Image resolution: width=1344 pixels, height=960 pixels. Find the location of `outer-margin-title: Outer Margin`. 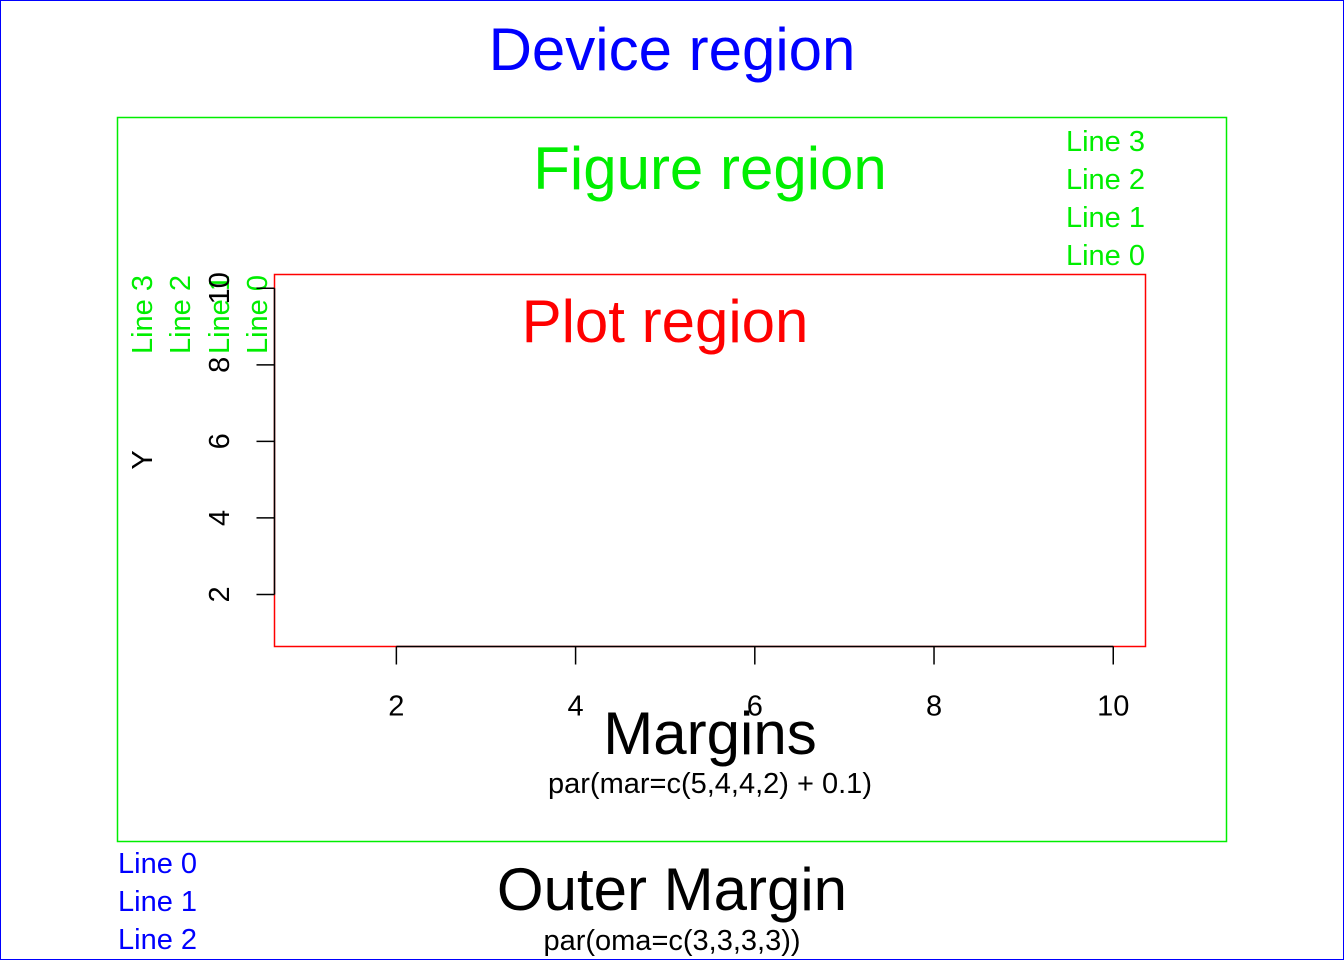

outer-margin-title: Outer Margin is located at coordinates (672, 889).